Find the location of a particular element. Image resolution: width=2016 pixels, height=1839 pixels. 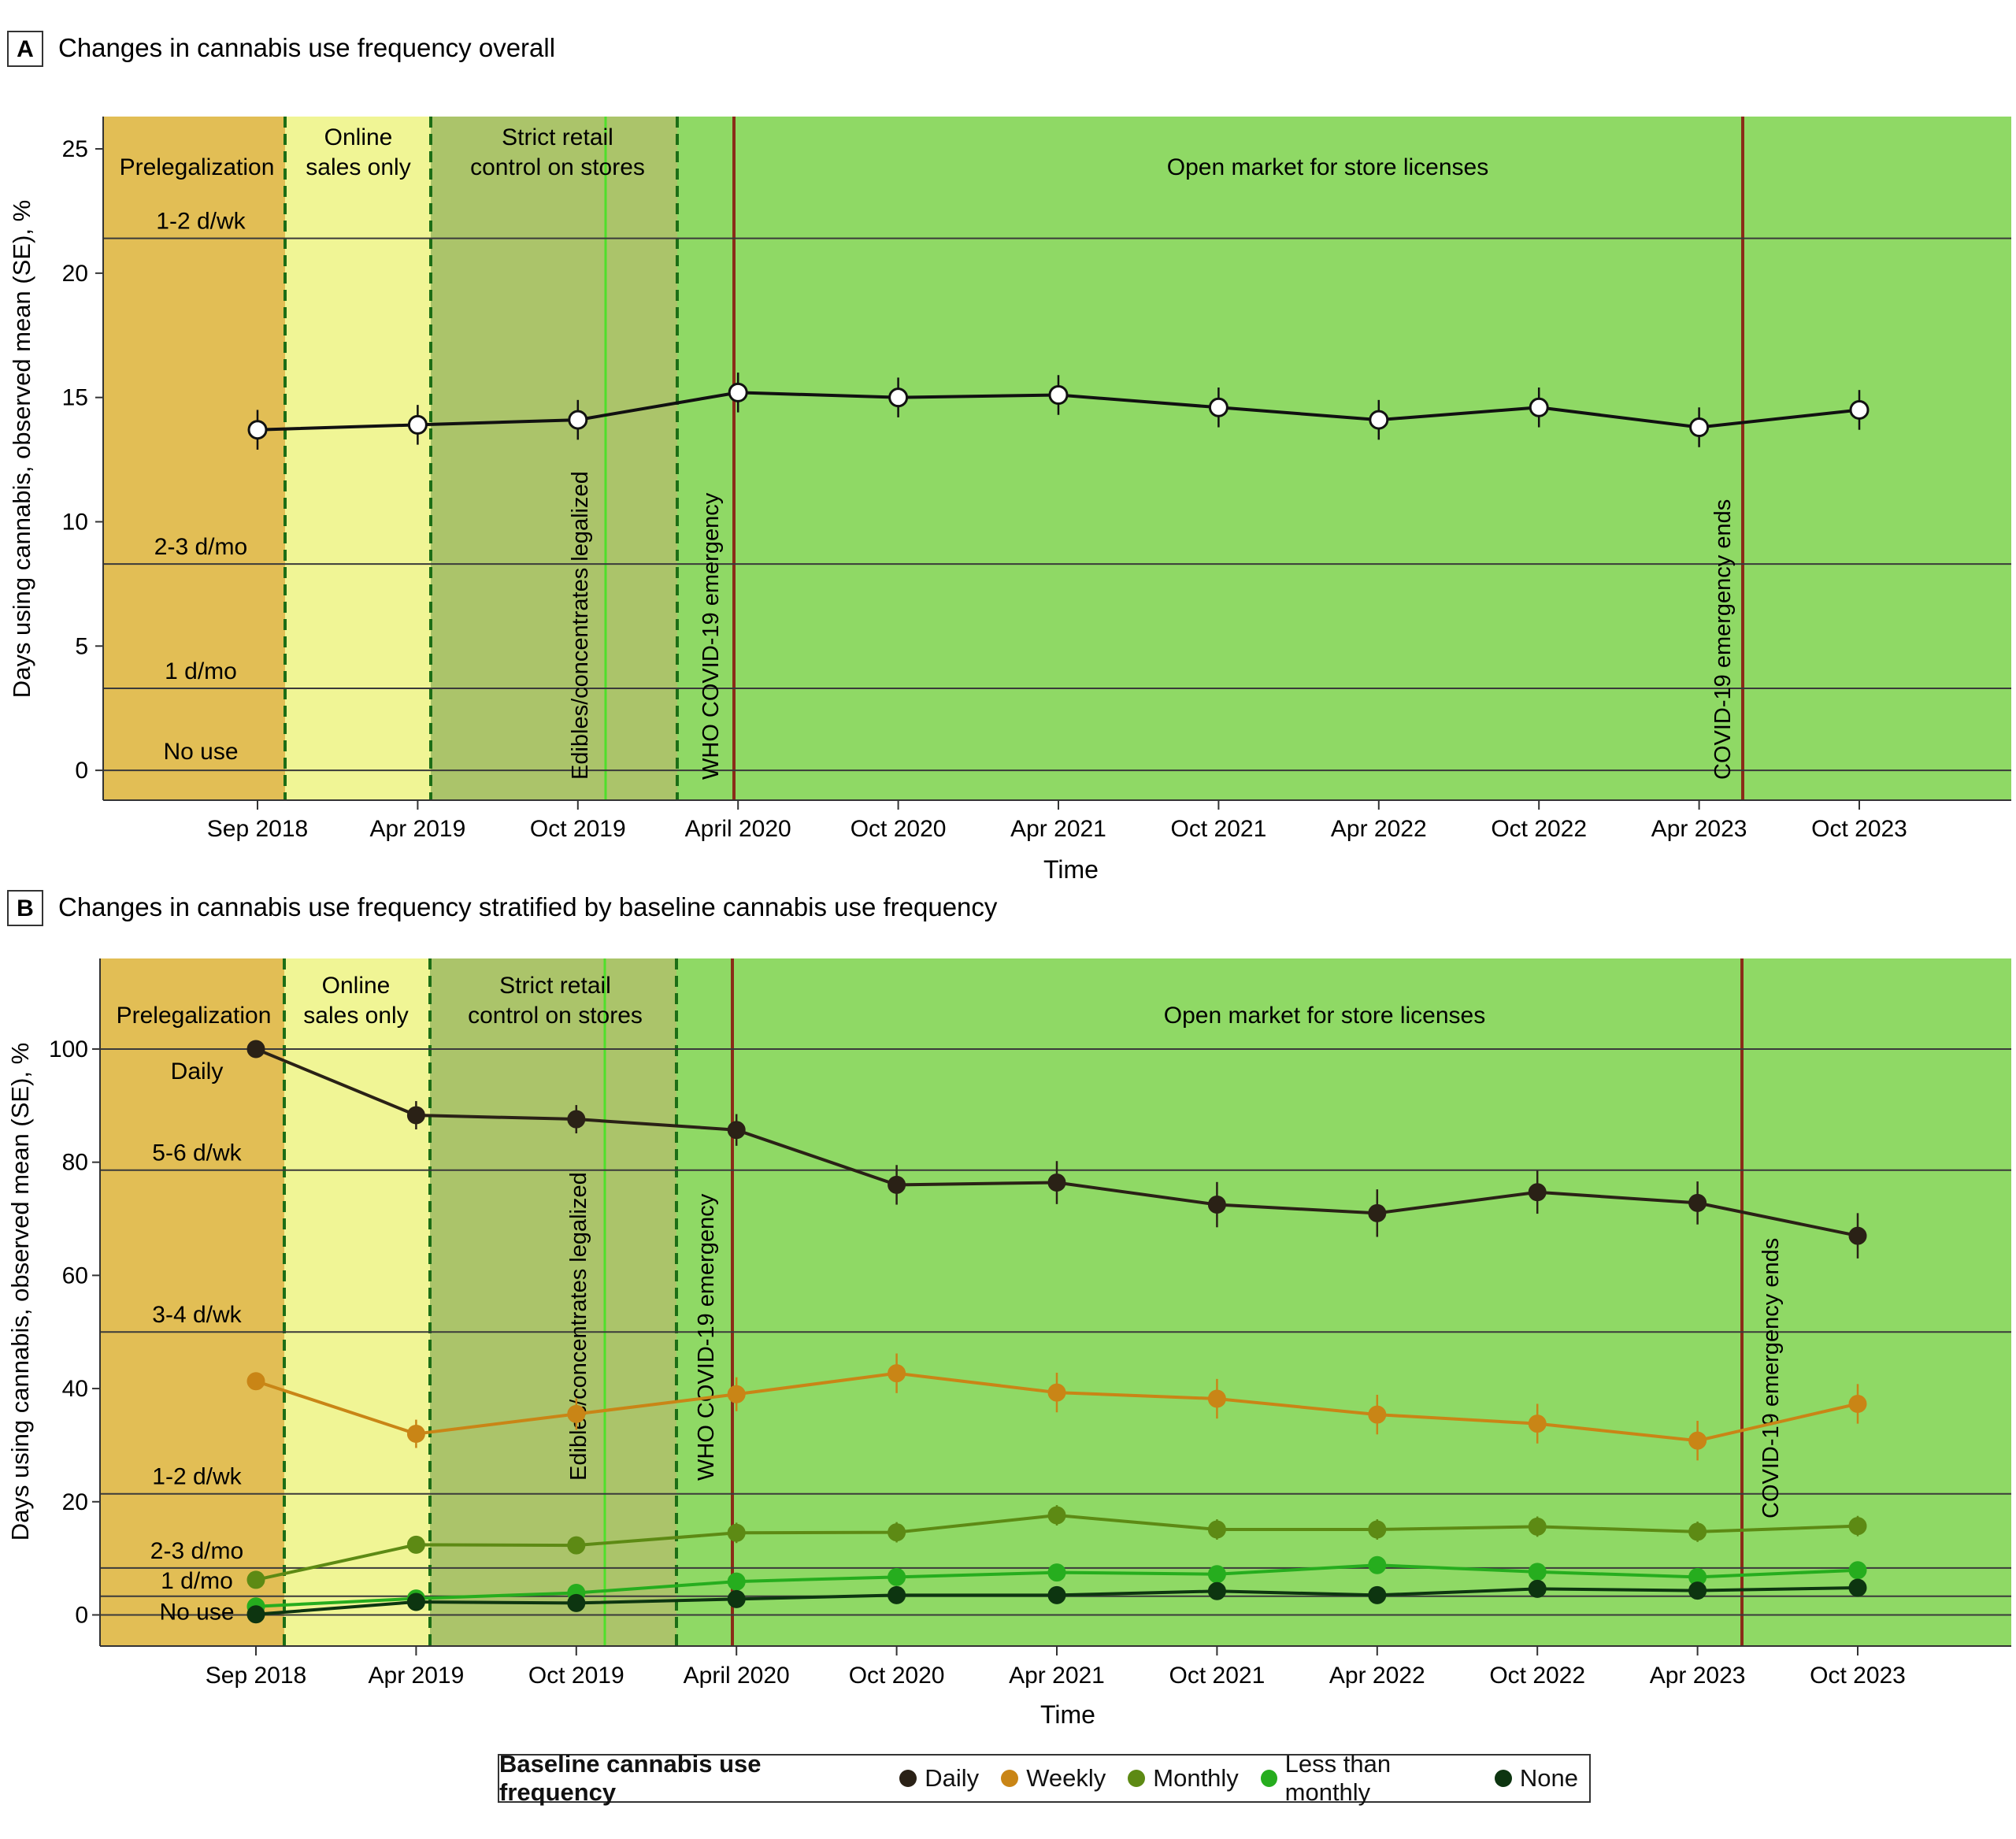

legend-item-less-than-monthly: Less than monthly is located at coordinates (1366, 1778).